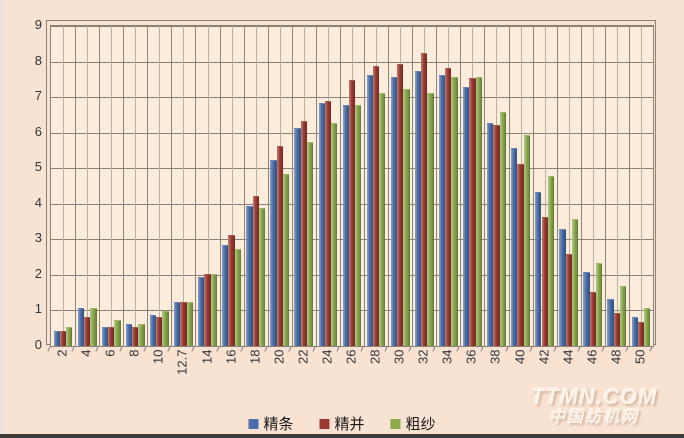 This screenshot has width=684, height=438. Describe the element at coordinates (38, 24) in the screenshot. I see `y-tick-label: 9` at that location.